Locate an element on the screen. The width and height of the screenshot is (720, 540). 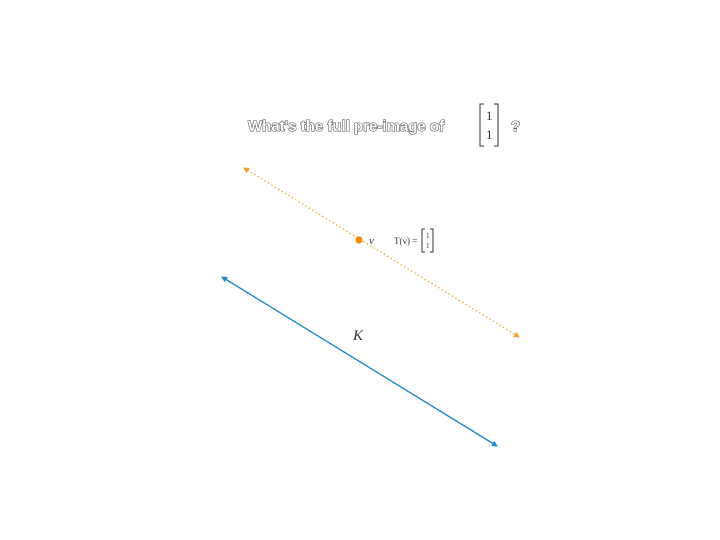
question-vector-left-bracket is located at coordinates (481, 125).